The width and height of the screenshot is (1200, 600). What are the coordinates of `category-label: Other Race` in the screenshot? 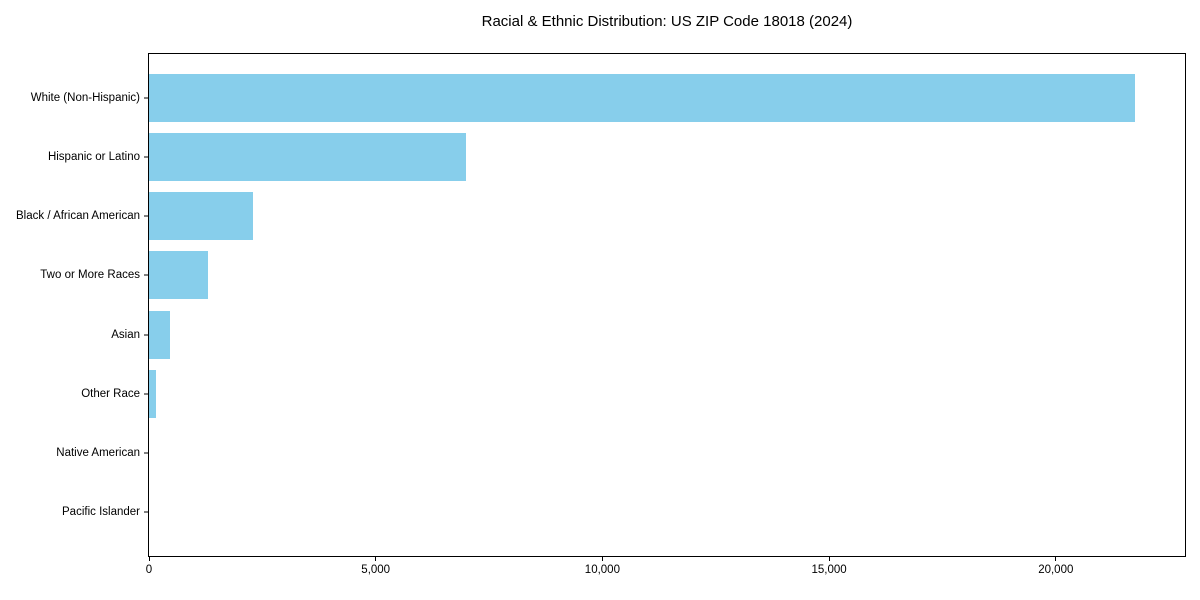 It's located at (110, 393).